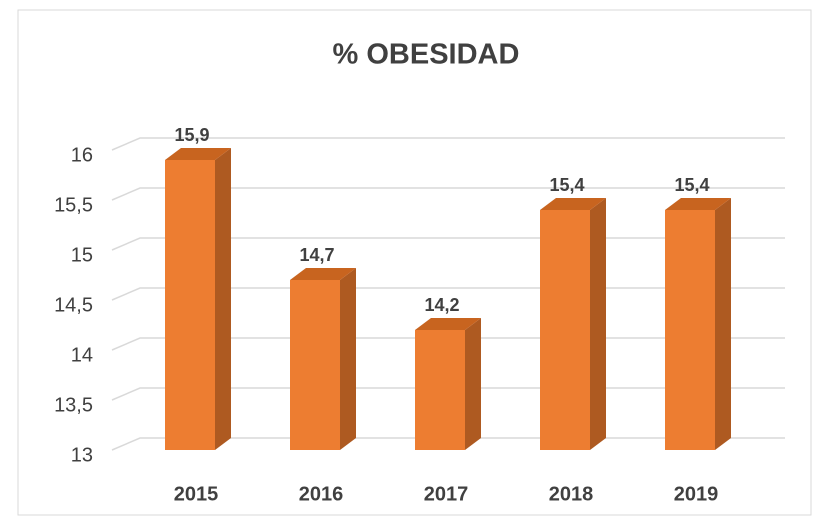  Describe the element at coordinates (82, 355) in the screenshot. I see `y-tick-label: 14` at that location.